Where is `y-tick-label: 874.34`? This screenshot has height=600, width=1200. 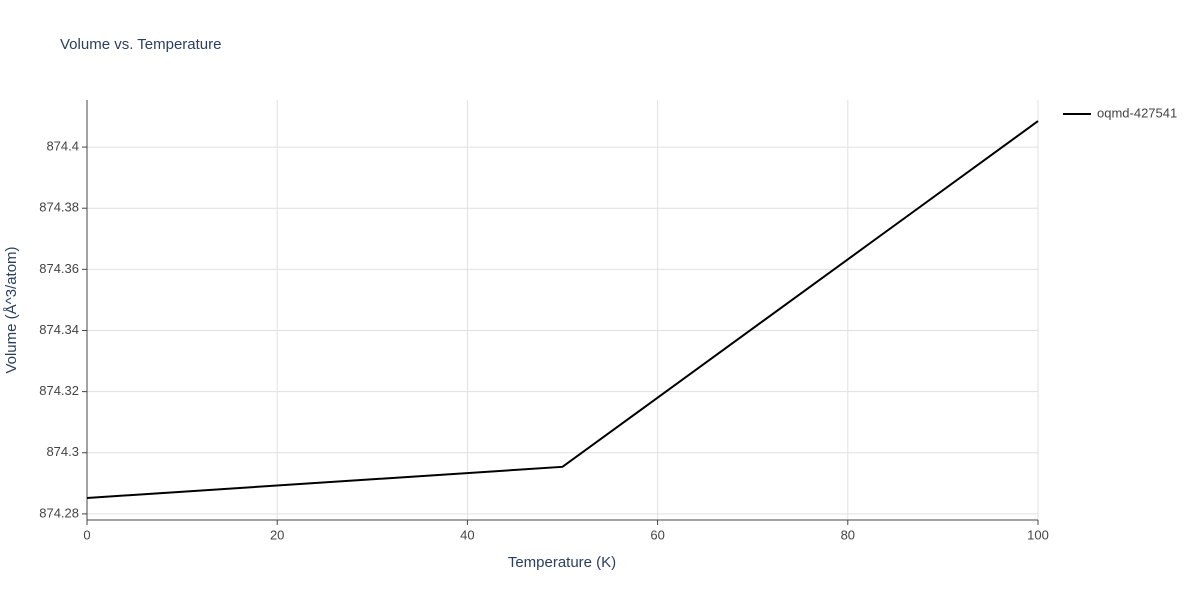 y-tick-label: 874.34 is located at coordinates (59, 329).